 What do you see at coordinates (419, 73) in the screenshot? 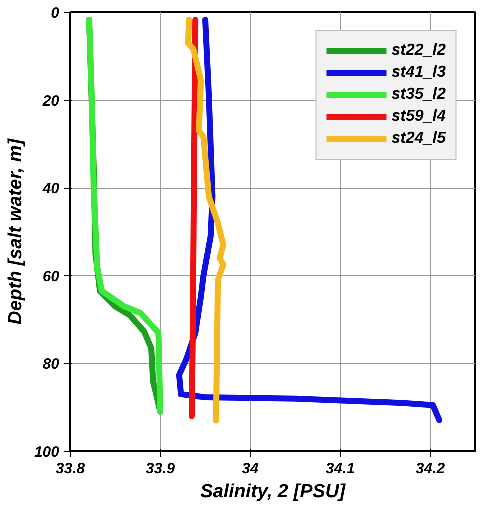
I see `legend-label: st41_l3` at bounding box center [419, 73].